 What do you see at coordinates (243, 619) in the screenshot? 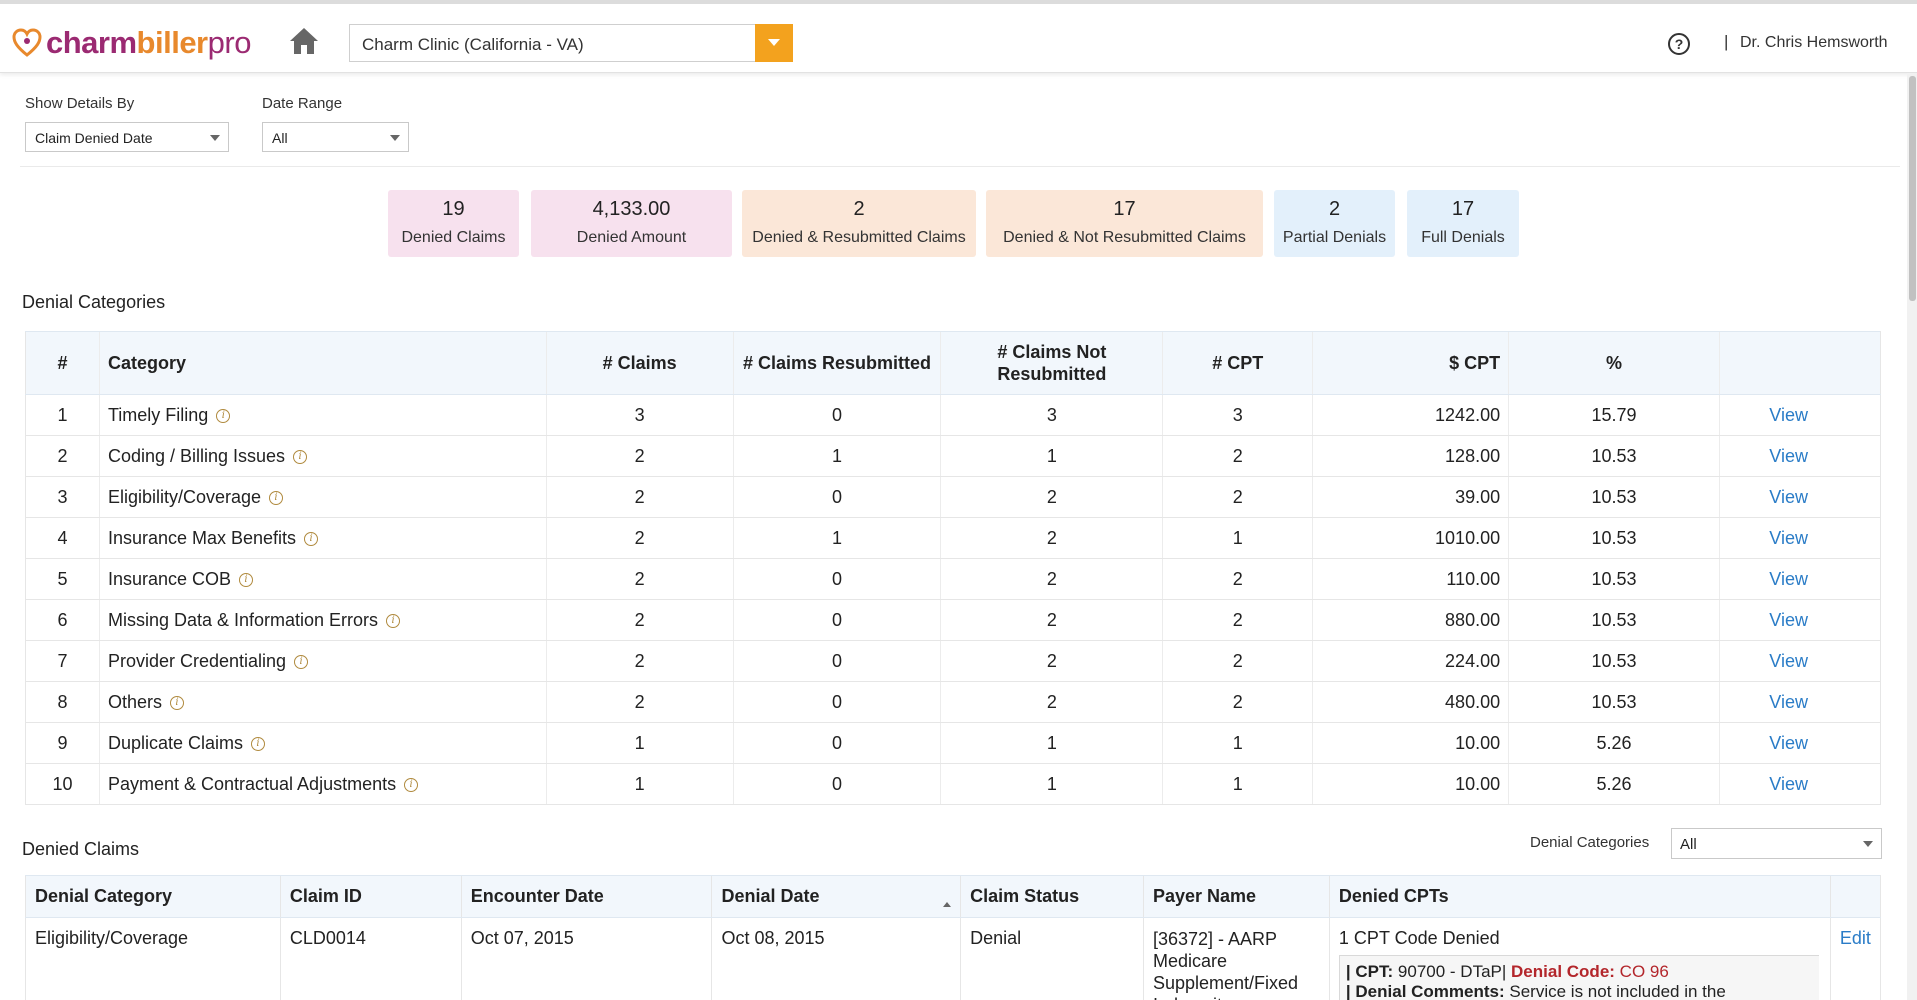
I see `category-label: Missing Data & Information Errors` at bounding box center [243, 619].